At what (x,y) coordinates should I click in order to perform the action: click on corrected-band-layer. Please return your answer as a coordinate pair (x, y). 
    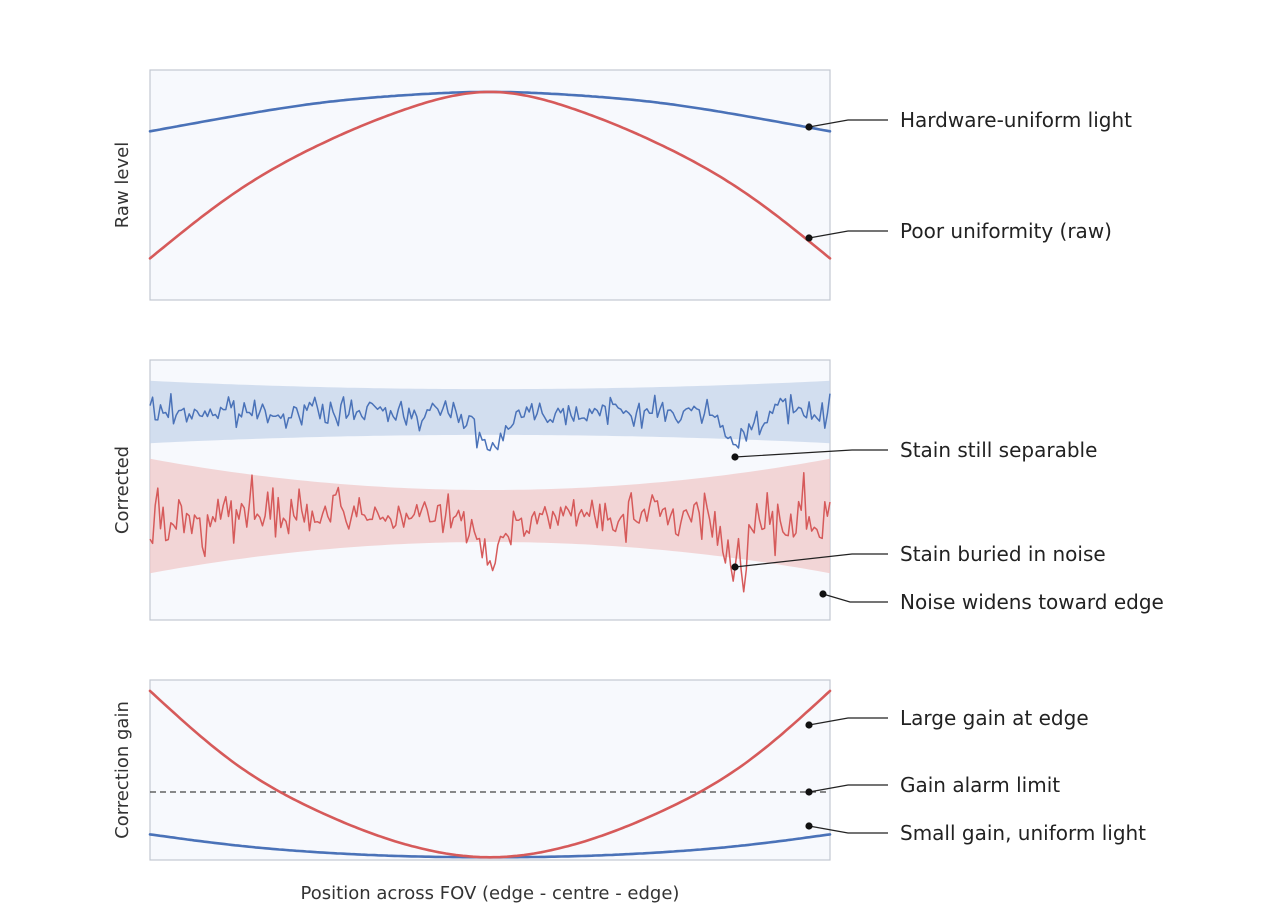
    Looking at the image, I should click on (490, 477).